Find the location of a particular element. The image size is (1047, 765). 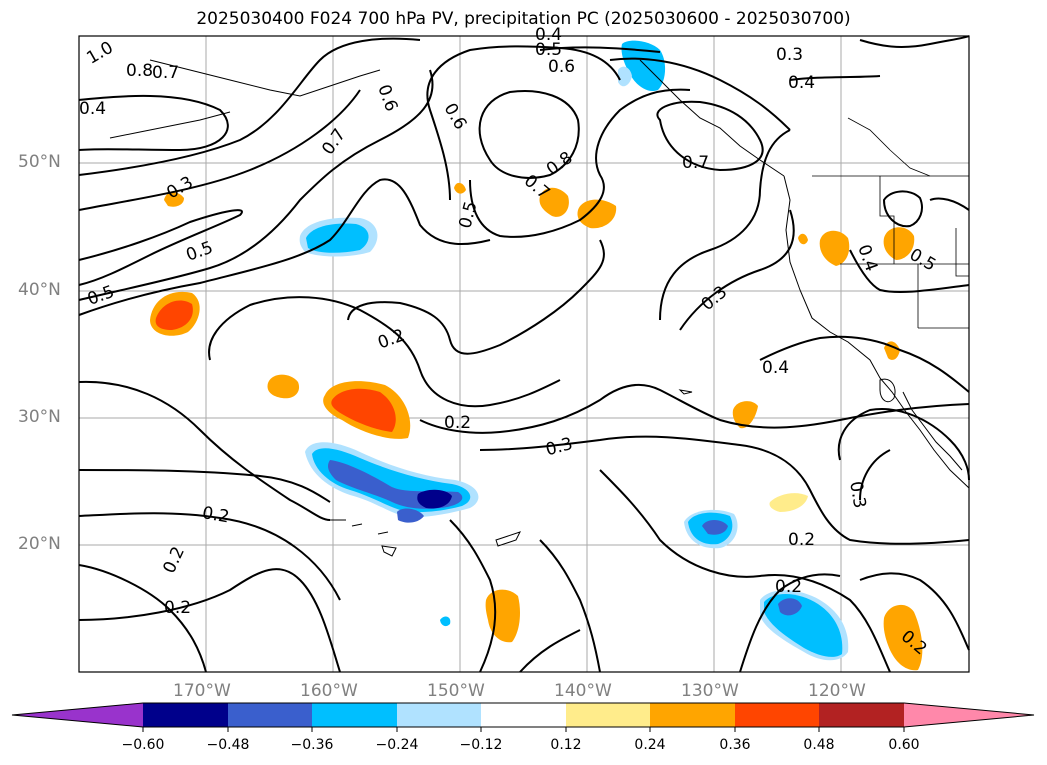

lon-label-150w: 150°W is located at coordinates (456, 691).